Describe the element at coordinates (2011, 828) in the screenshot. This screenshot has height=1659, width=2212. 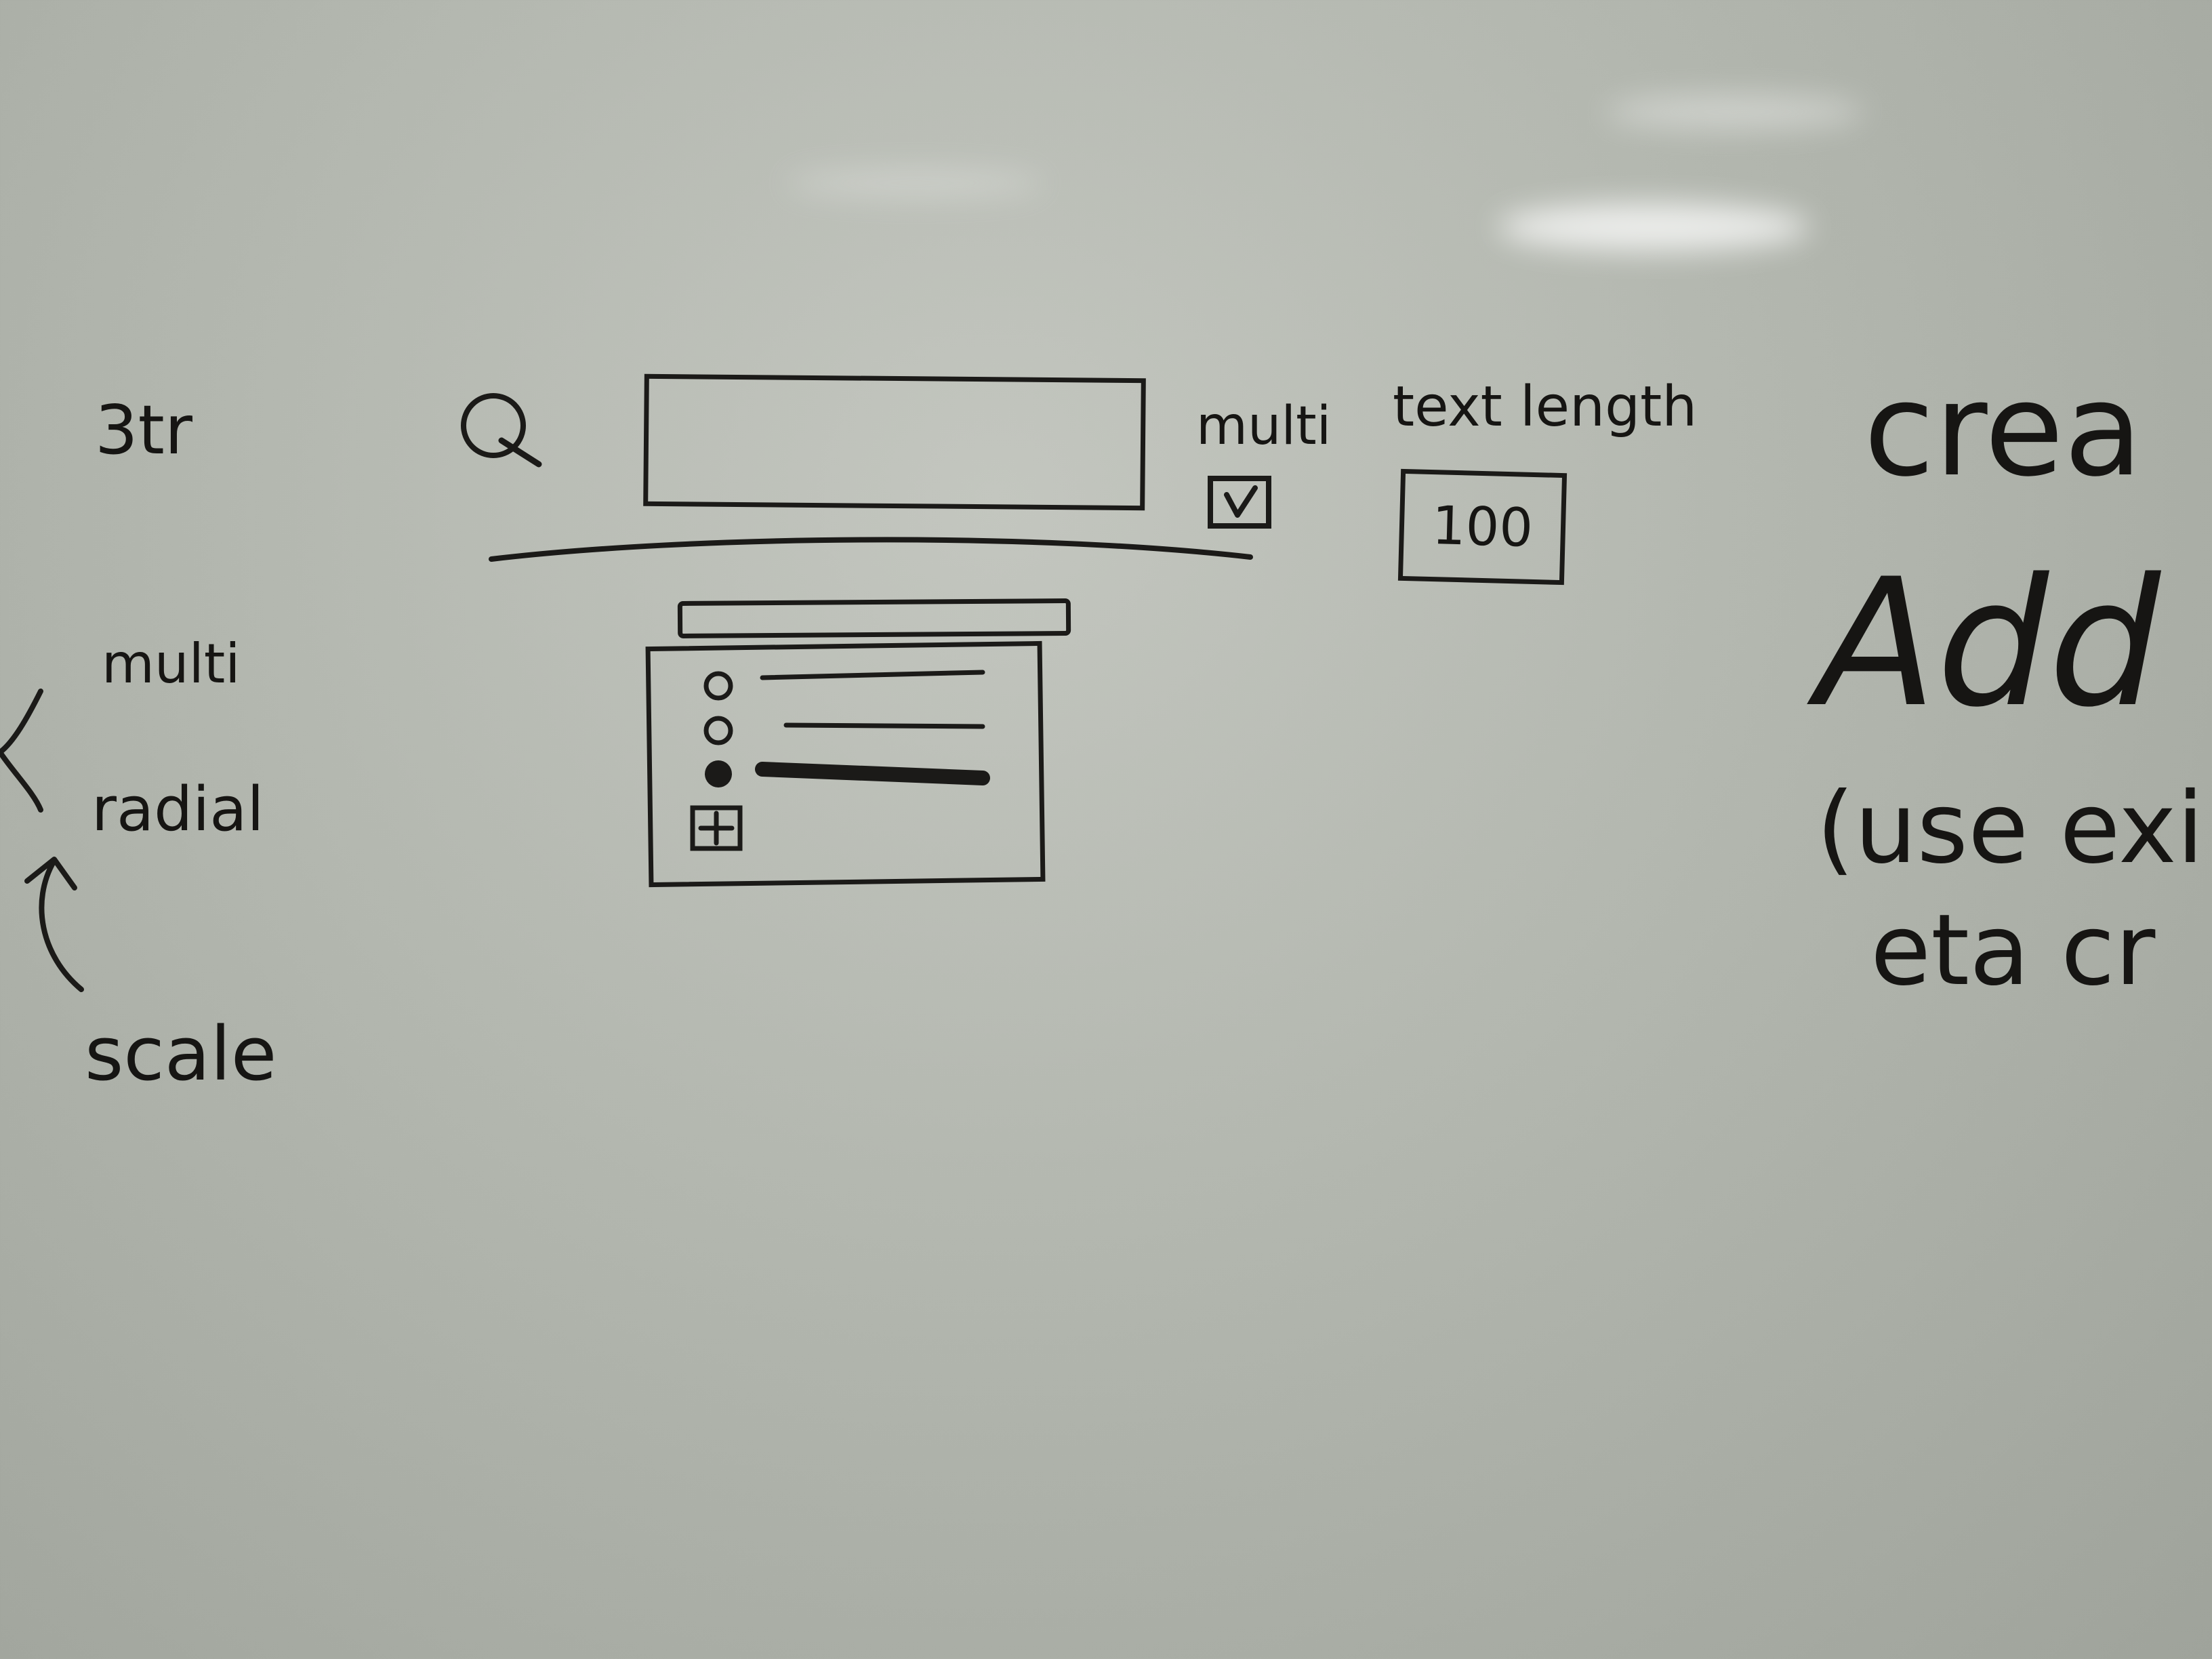
I see `note-line-3: (use exi` at that location.